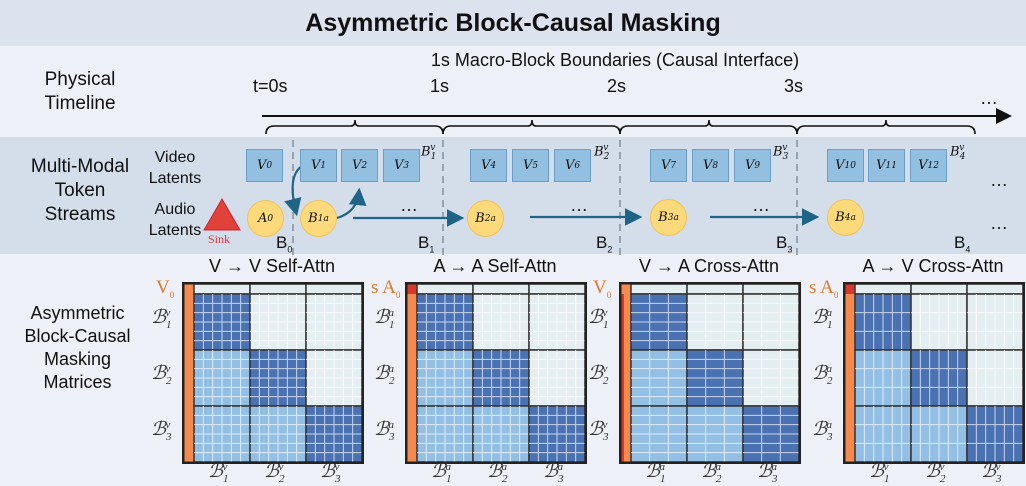 This screenshot has width=1026, height=486. I want to click on col-block-label: ℬ3v, so click(993, 472).